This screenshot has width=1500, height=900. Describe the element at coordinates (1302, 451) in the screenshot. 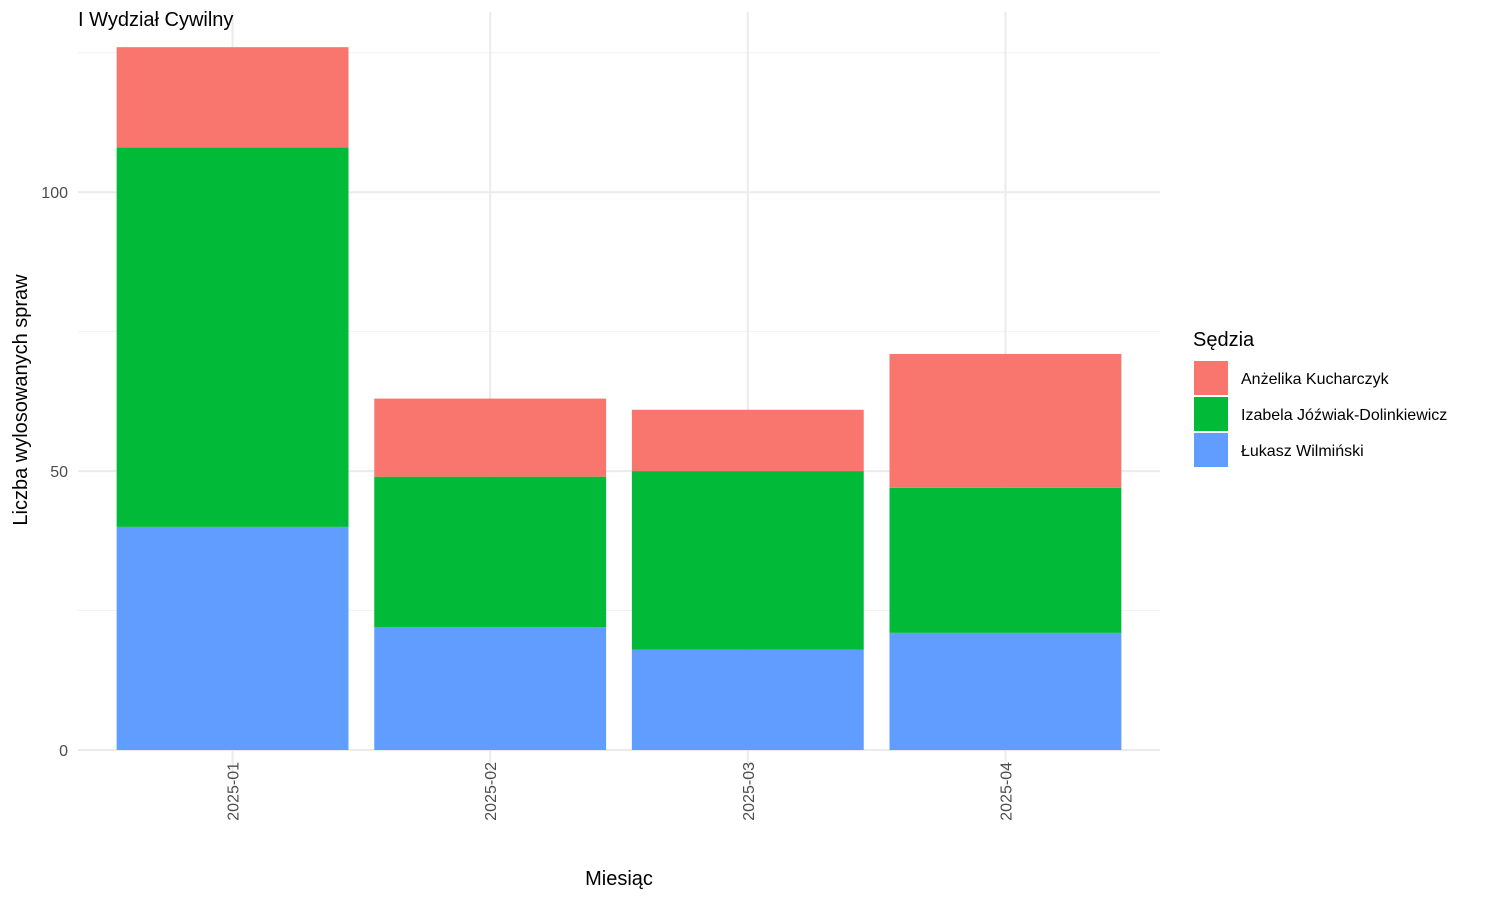

I see `legend-label: Łukasz Wilmiński` at that location.